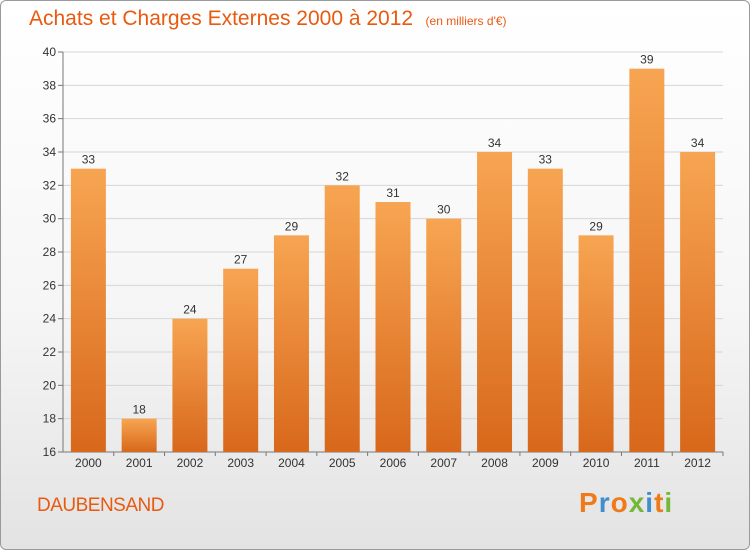  What do you see at coordinates (50, 52) in the screenshot?
I see `y-tick-label: 40` at bounding box center [50, 52].